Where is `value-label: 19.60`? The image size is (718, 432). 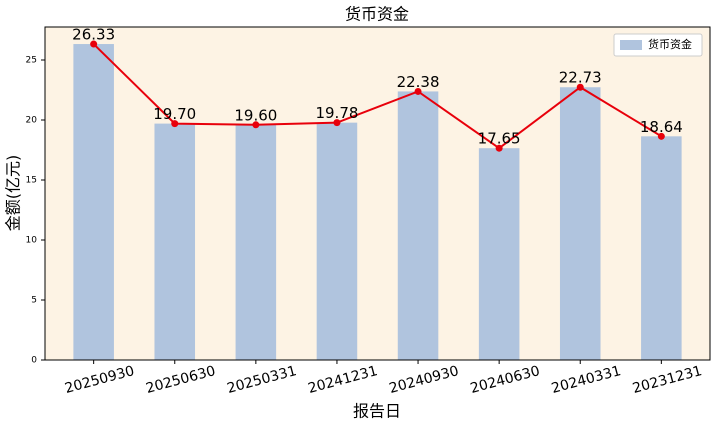 value-label: 19.60 is located at coordinates (255, 115).